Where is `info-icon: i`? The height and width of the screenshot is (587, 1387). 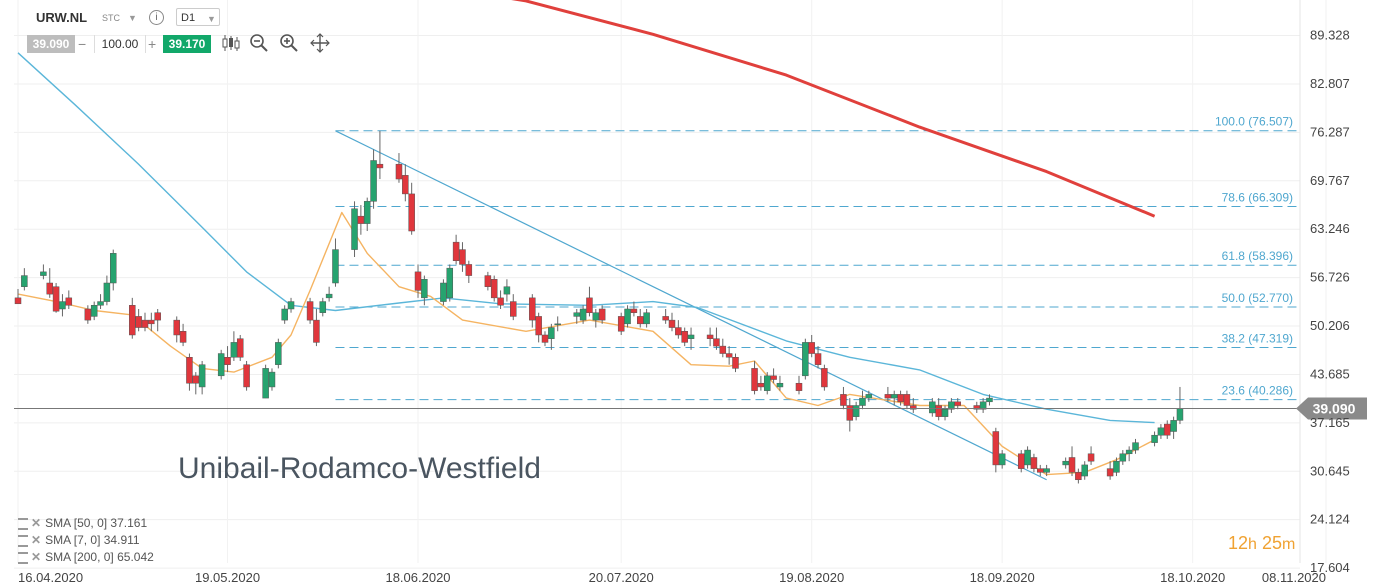 info-icon: i is located at coordinates (156, 17).